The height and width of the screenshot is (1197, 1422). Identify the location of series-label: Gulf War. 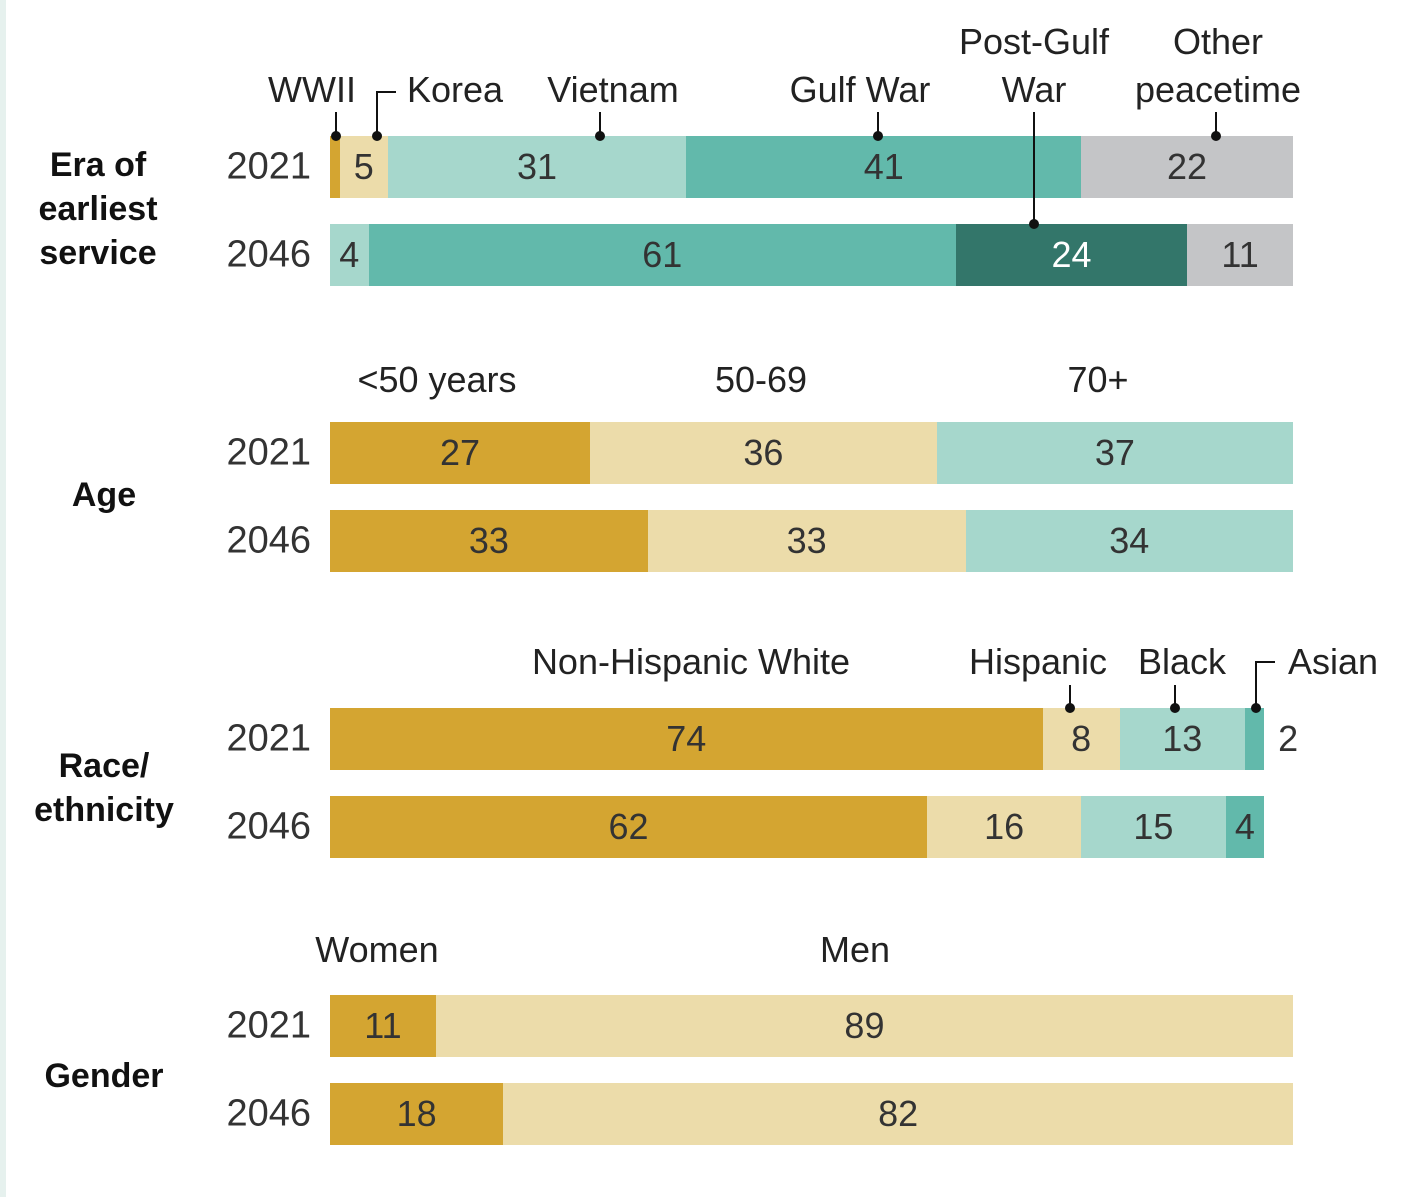
(860, 89).